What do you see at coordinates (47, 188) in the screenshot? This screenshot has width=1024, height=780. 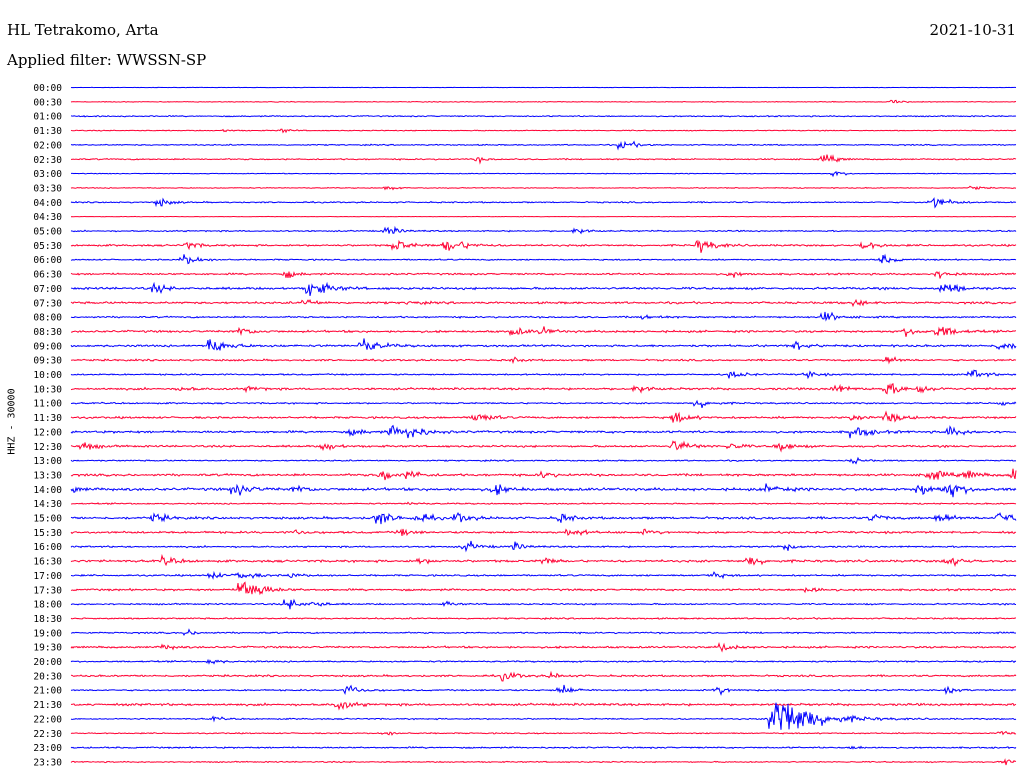 I see `time-tick-label: 03:30` at bounding box center [47, 188].